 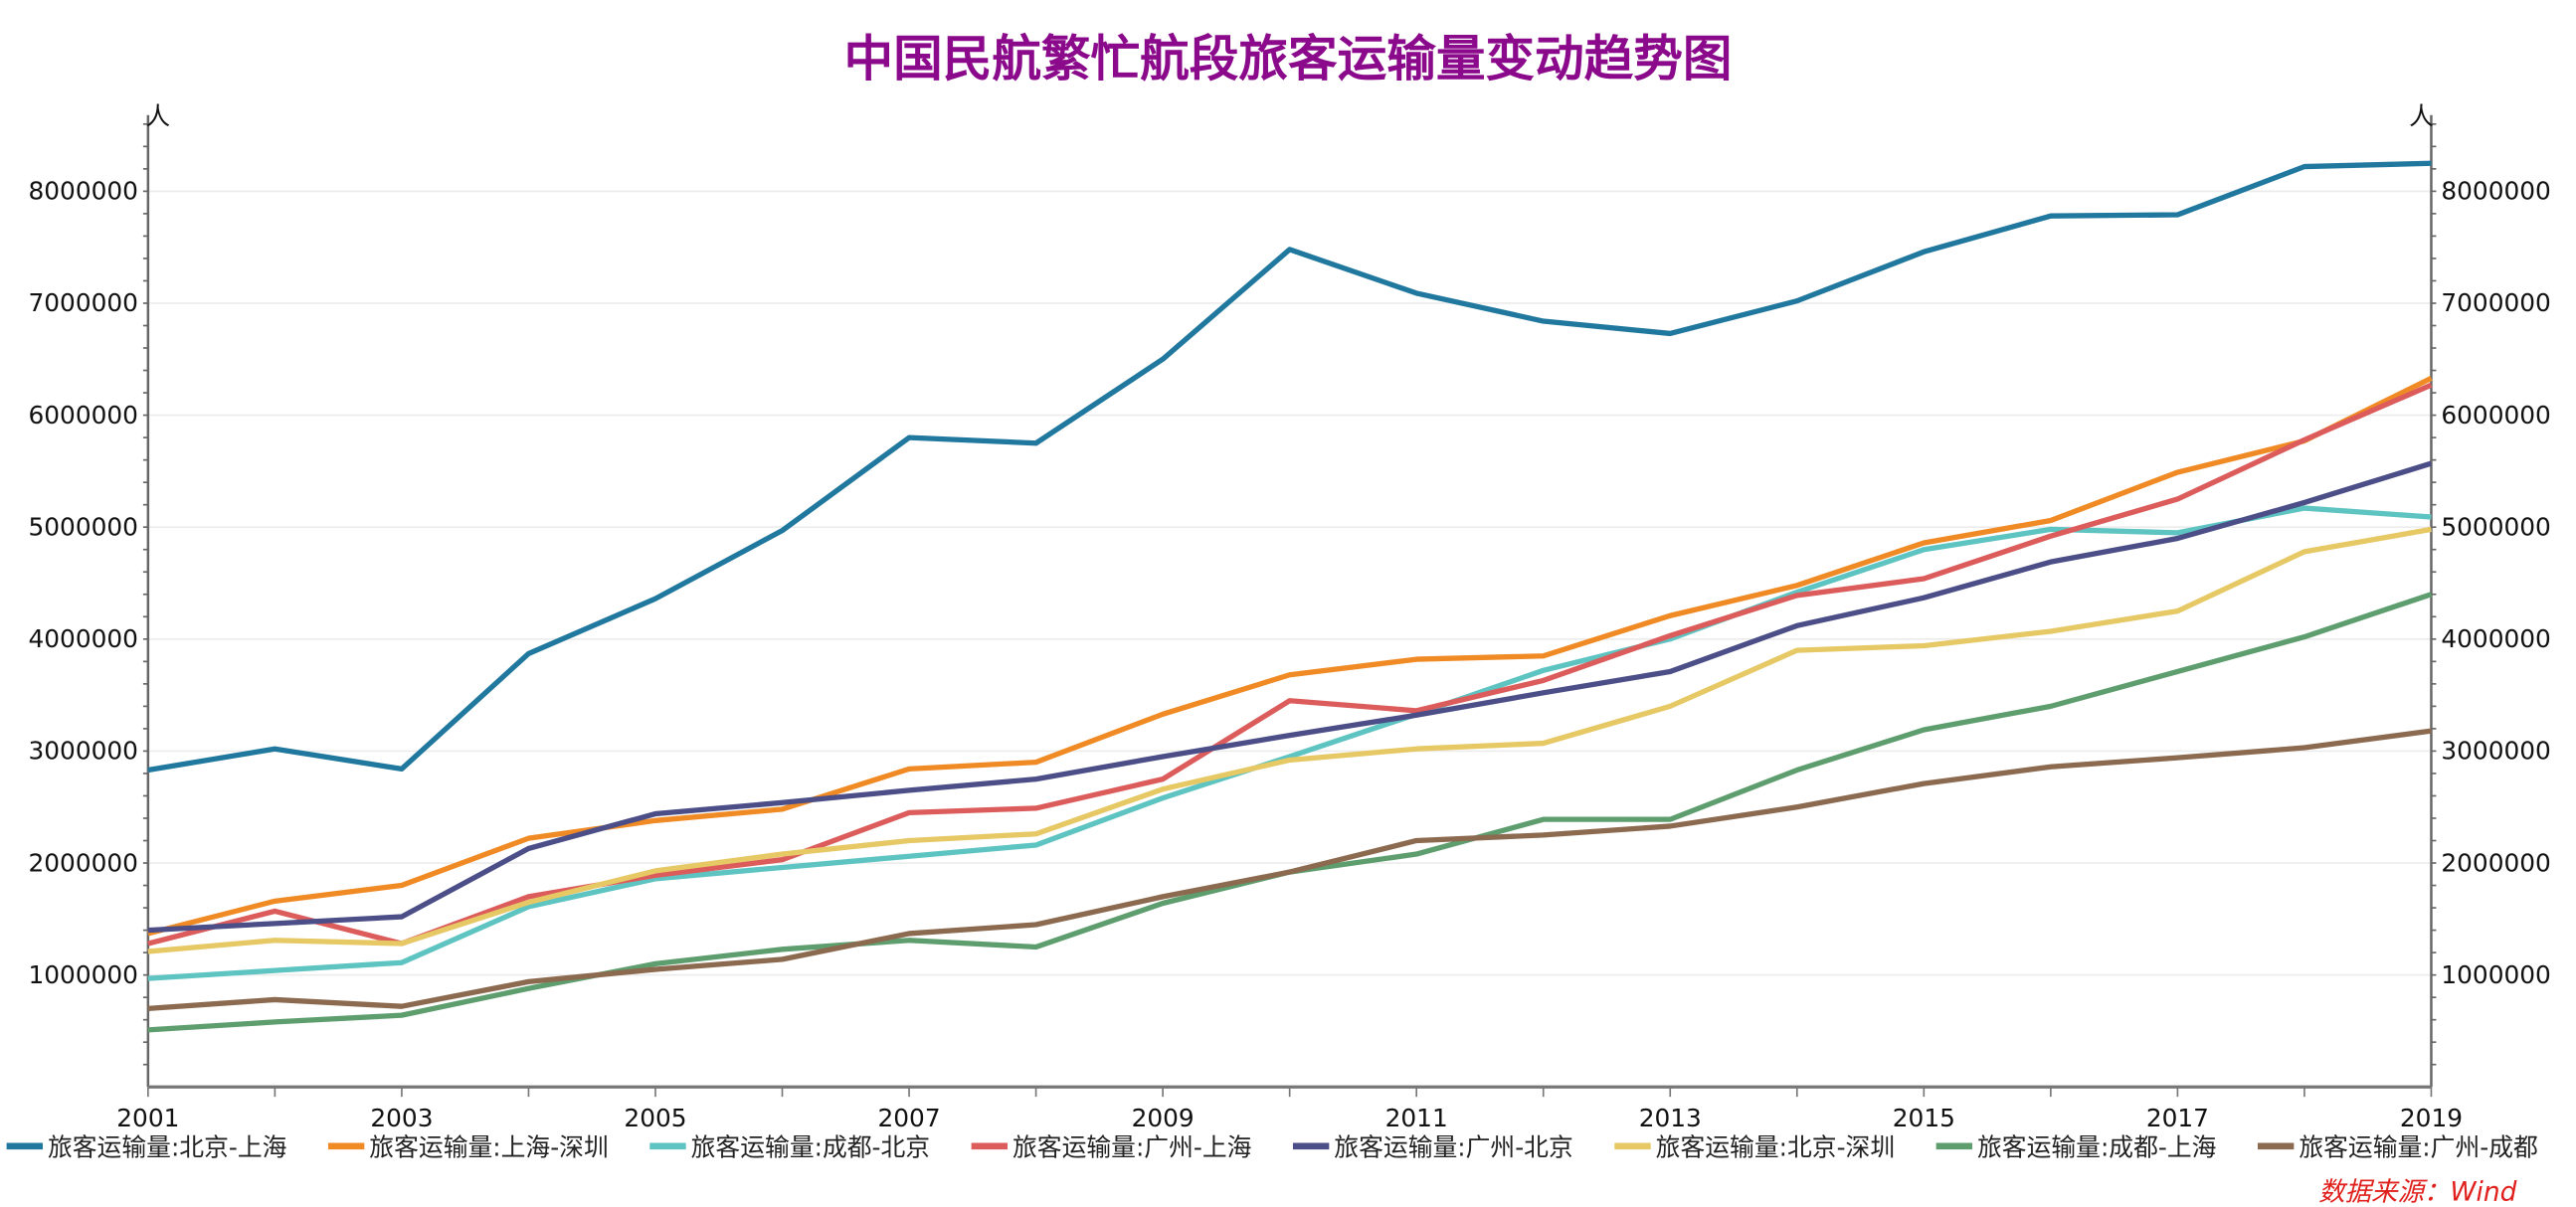 I want to click on source-note: 数据来源：Wind, so click(x=2417, y=1191).